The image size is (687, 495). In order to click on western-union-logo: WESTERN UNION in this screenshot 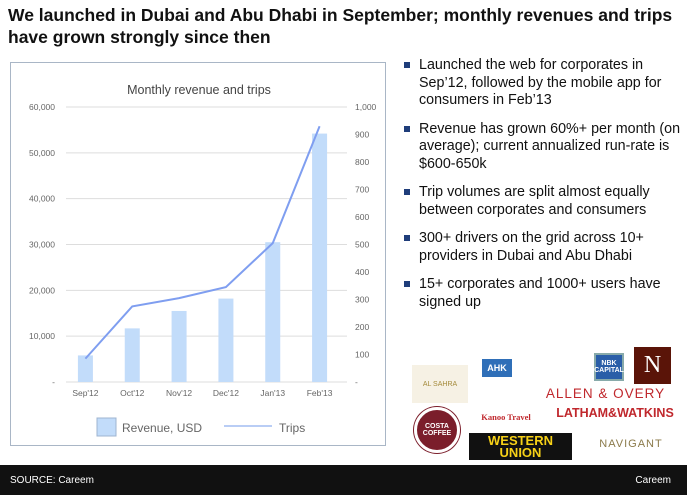, I will do `click(520, 446)`.